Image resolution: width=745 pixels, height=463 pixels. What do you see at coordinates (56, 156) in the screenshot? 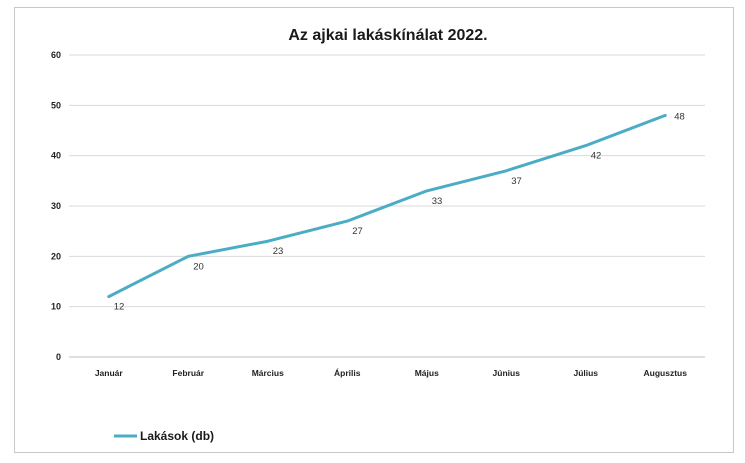
I see `y-tick-label: 40` at bounding box center [56, 156].